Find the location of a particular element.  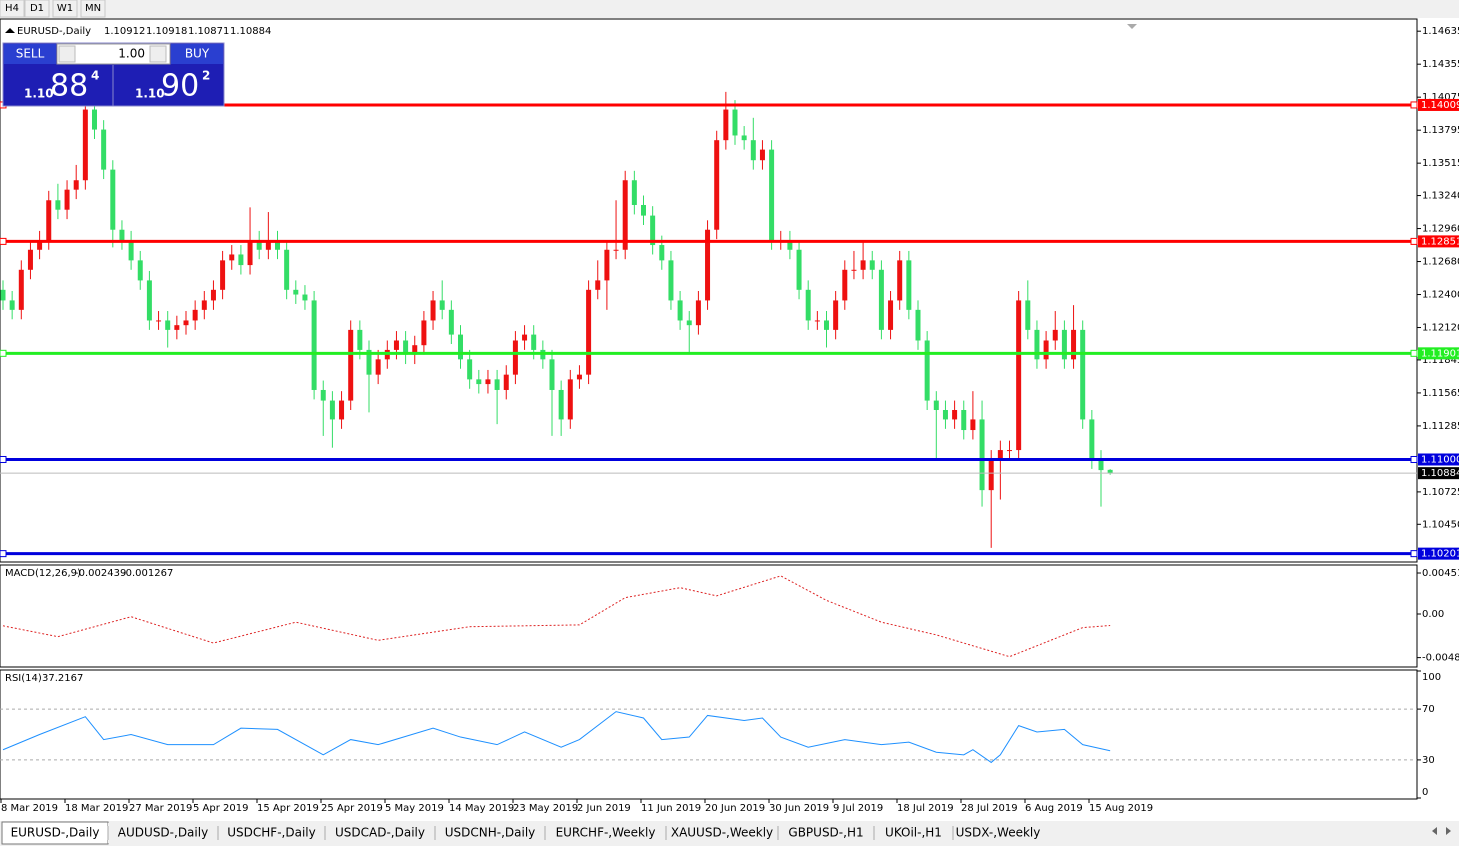

chart-tab-label: XAUUSD-,Weekly is located at coordinates (722, 833).